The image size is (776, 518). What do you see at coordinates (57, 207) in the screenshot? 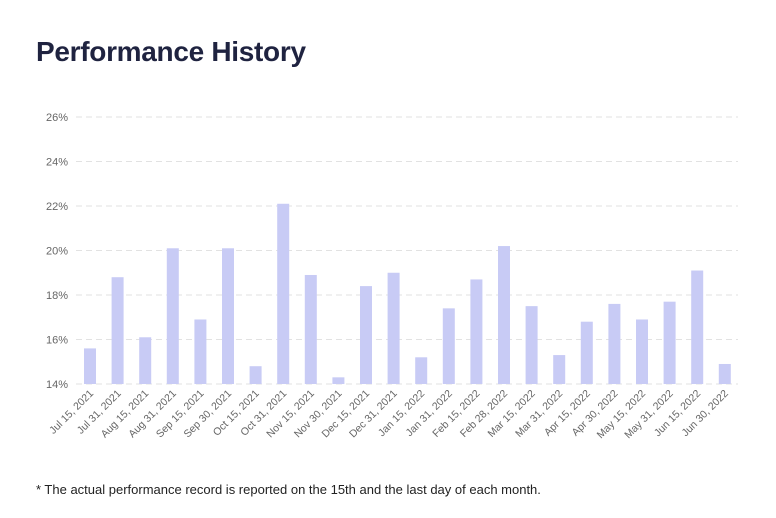
I see `y-tick-label: 22%` at bounding box center [57, 207].